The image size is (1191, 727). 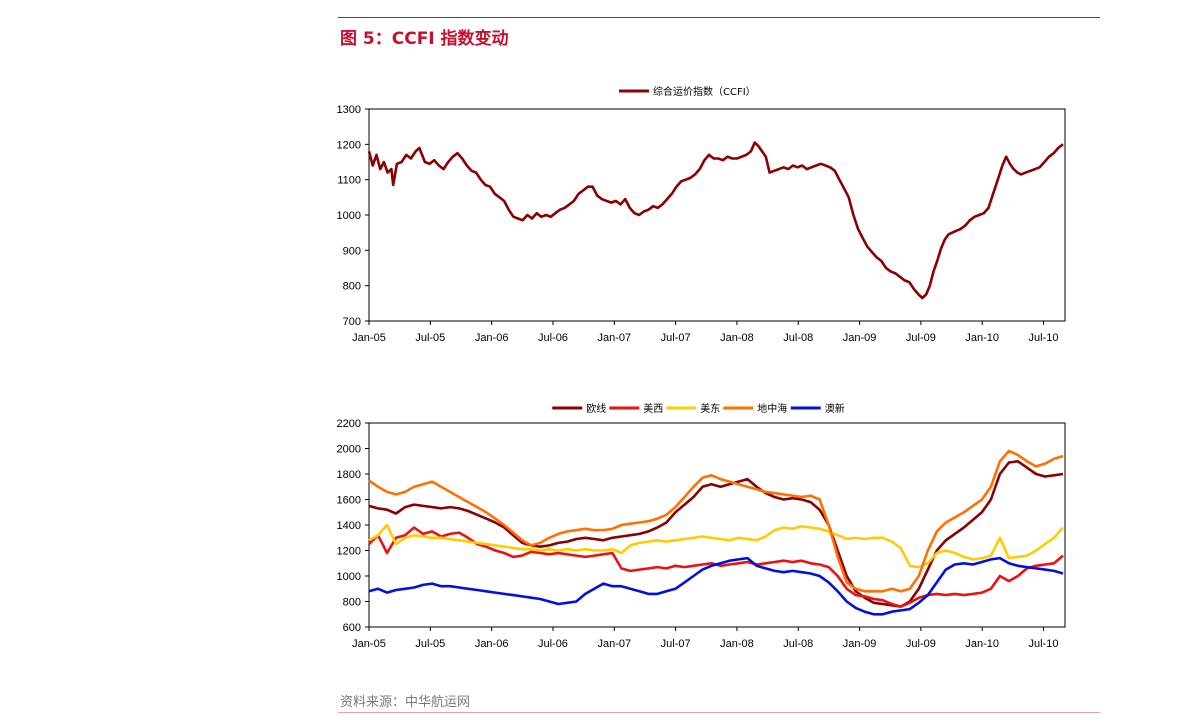 I want to click on y-tick-label: 2200, so click(x=349, y=424).